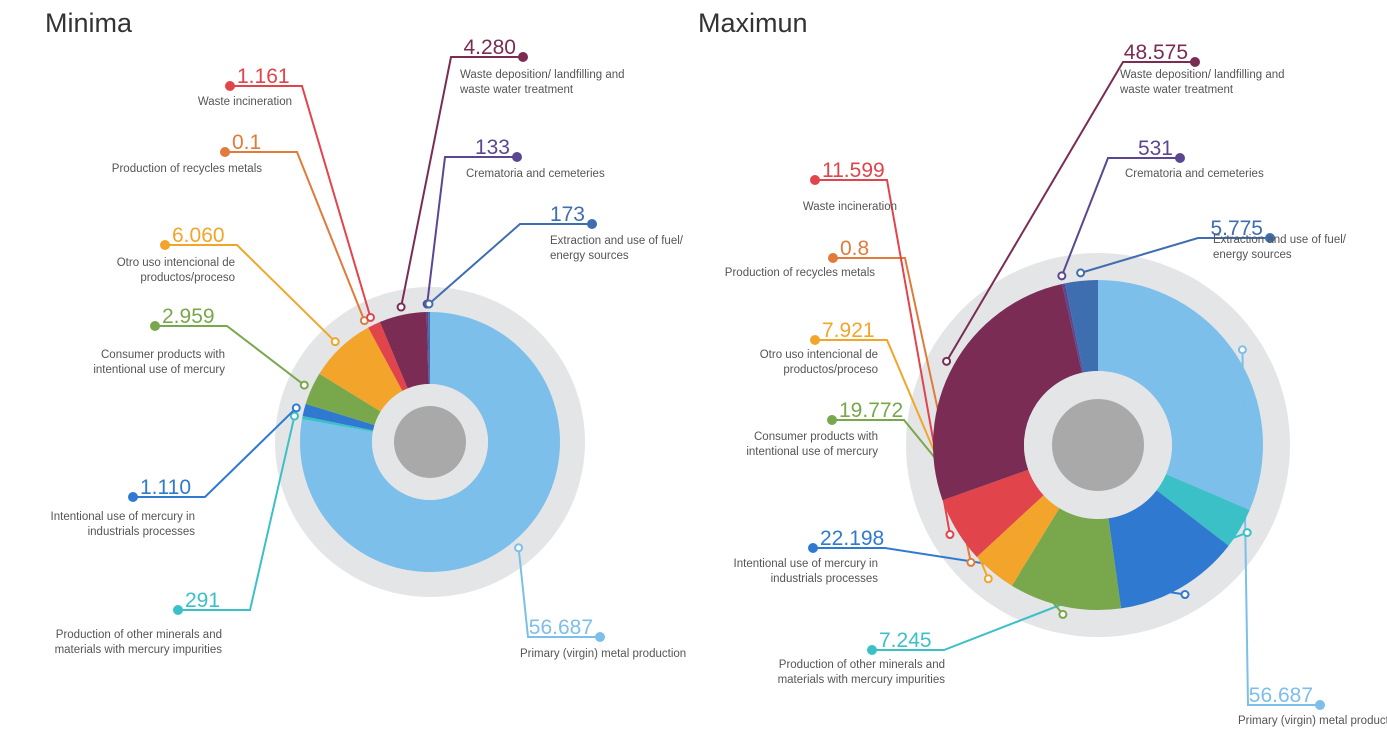 This screenshot has height=745, width=1387. What do you see at coordinates (1236, 228) in the screenshot?
I see `value-label: 5.775` at bounding box center [1236, 228].